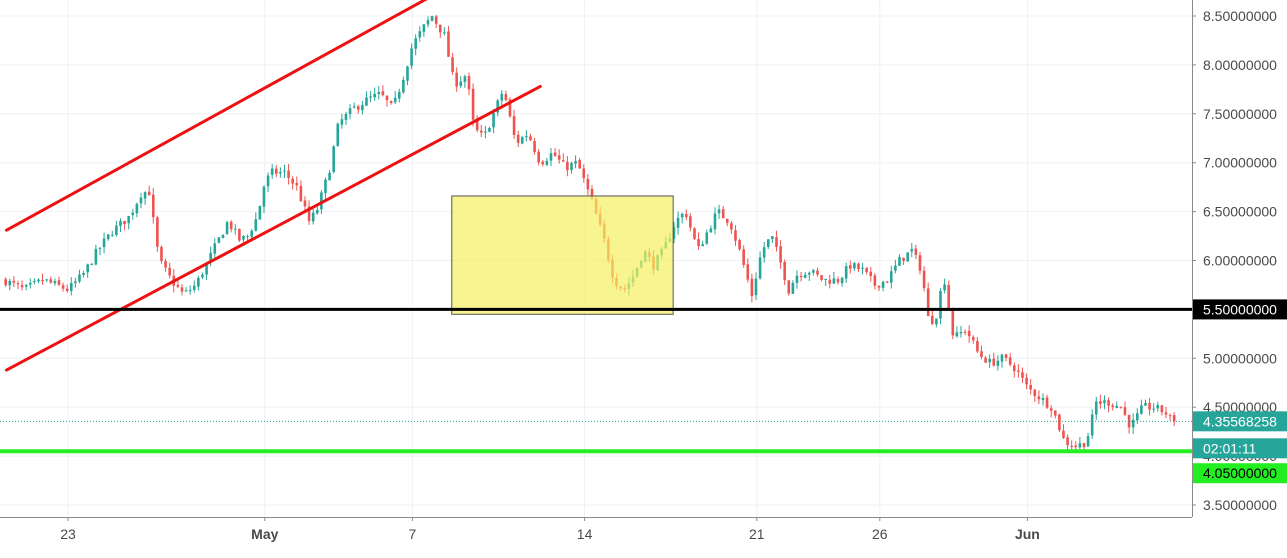 The width and height of the screenshot is (1287, 558). What do you see at coordinates (264, 534) in the screenshot?
I see `x-tick-label: May` at bounding box center [264, 534].